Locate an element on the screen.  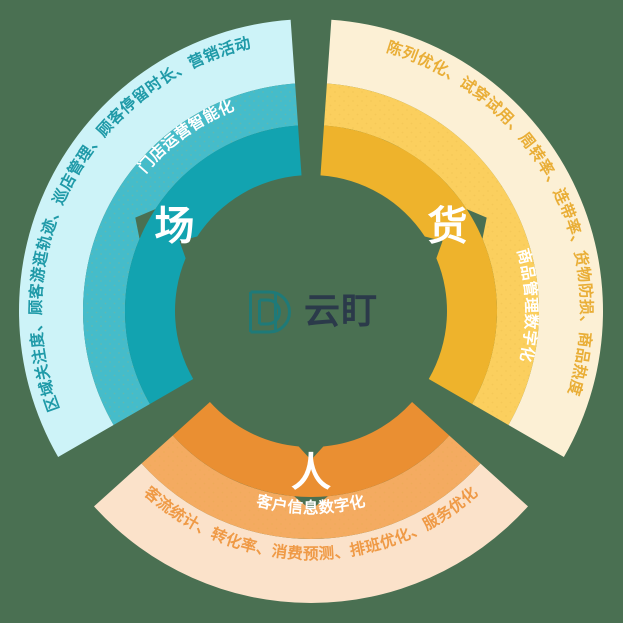
goods-segment-core-label: 货 is located at coordinates (448, 227).